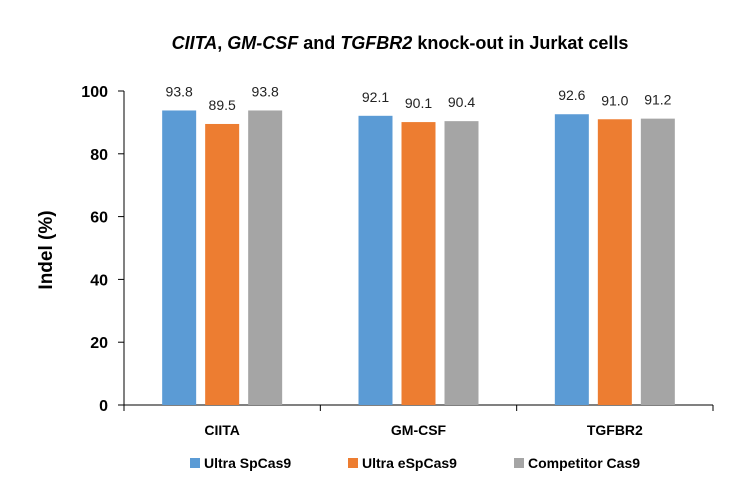 Image resolution: width=730 pixels, height=491 pixels. What do you see at coordinates (375, 97) in the screenshot?
I see `data-label: 92.1` at bounding box center [375, 97].